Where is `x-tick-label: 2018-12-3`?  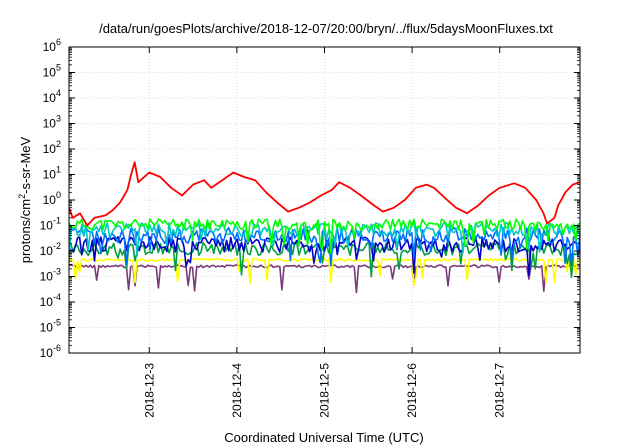 x-tick-label: 2018-12-3 is located at coordinates (149, 390).